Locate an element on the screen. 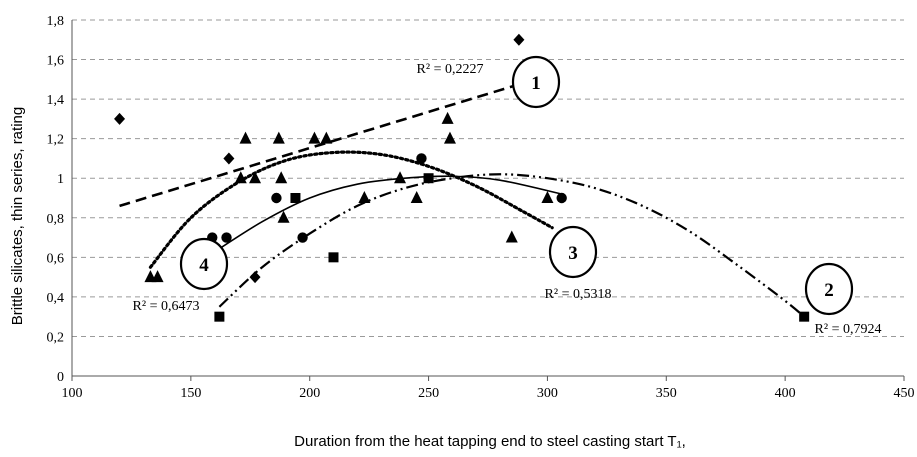  series-label-1: 1 is located at coordinates (536, 83).